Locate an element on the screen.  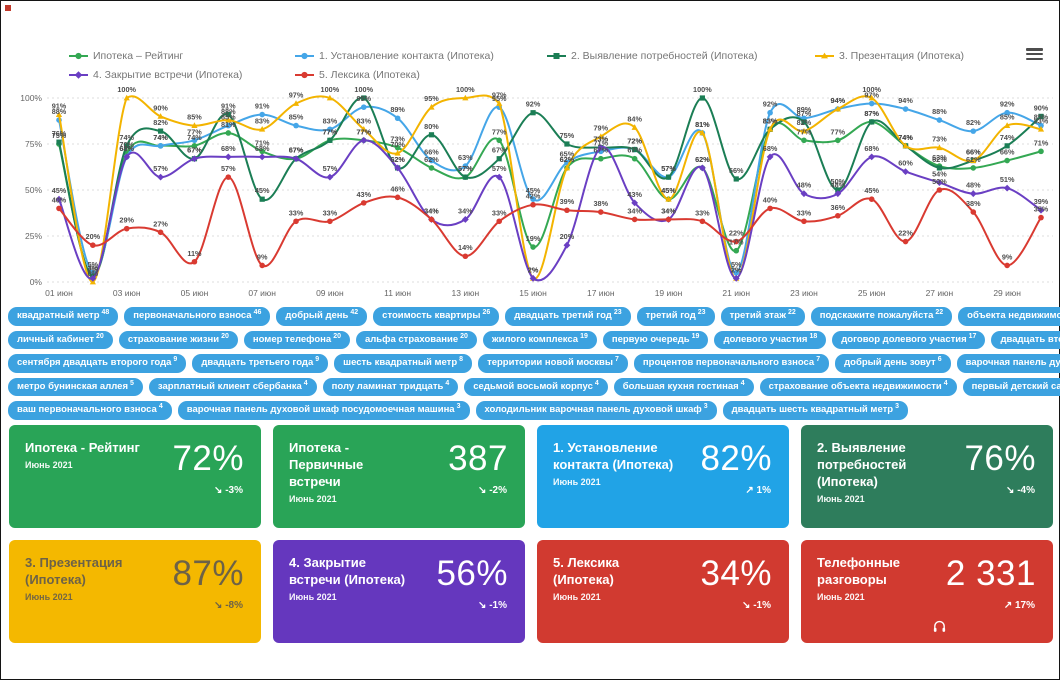
tag-chip: двадцать третьего года 9 is located at coordinates (260, 363).